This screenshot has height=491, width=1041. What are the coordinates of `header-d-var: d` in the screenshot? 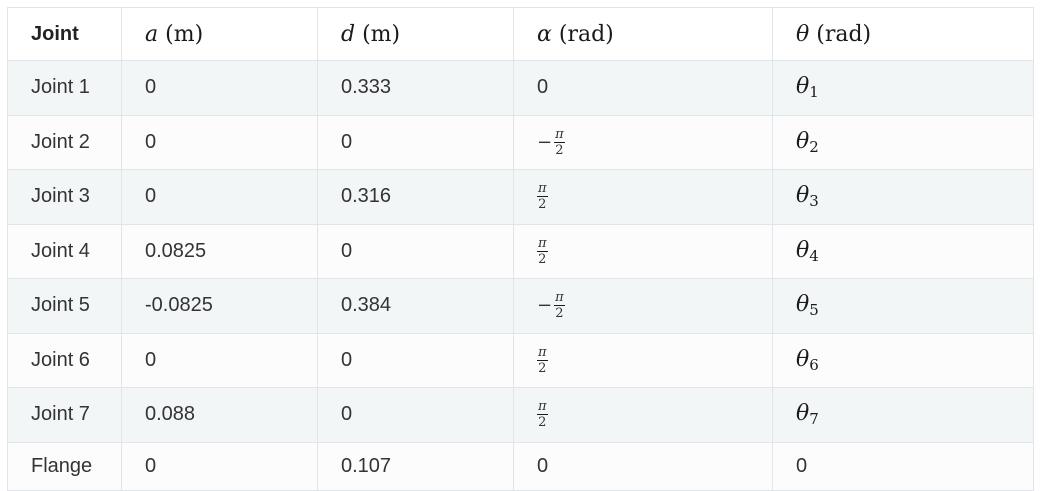 It's located at (348, 34).